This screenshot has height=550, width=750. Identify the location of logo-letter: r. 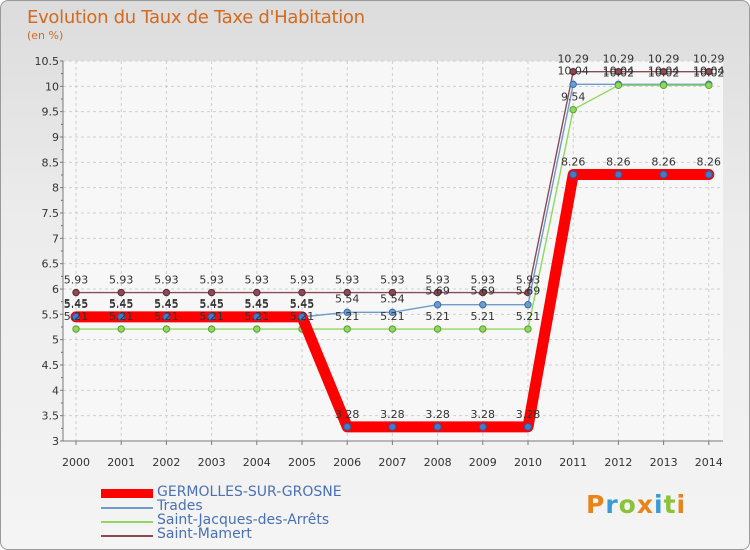
(612, 504).